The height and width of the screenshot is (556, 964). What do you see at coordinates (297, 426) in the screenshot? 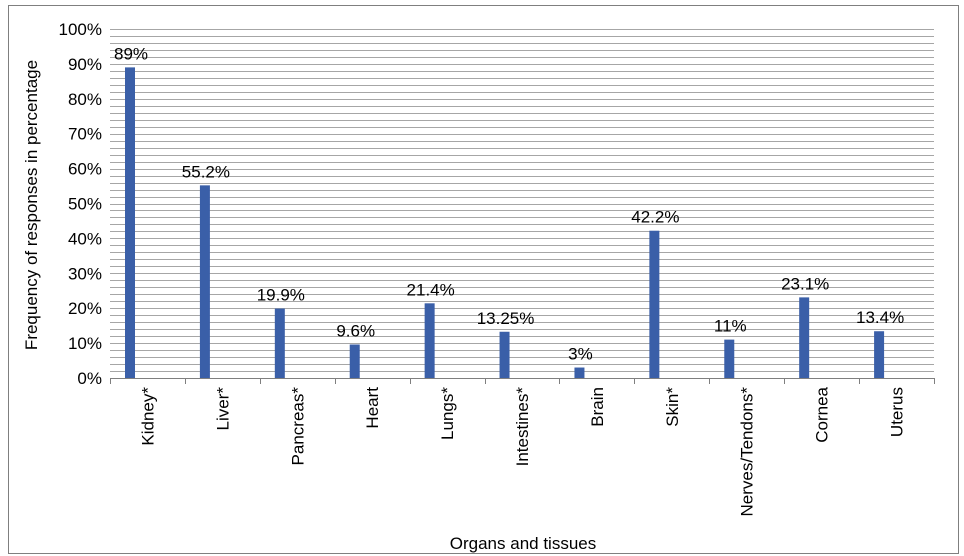
I see `x-tick-label: Pancreas*` at bounding box center [297, 426].